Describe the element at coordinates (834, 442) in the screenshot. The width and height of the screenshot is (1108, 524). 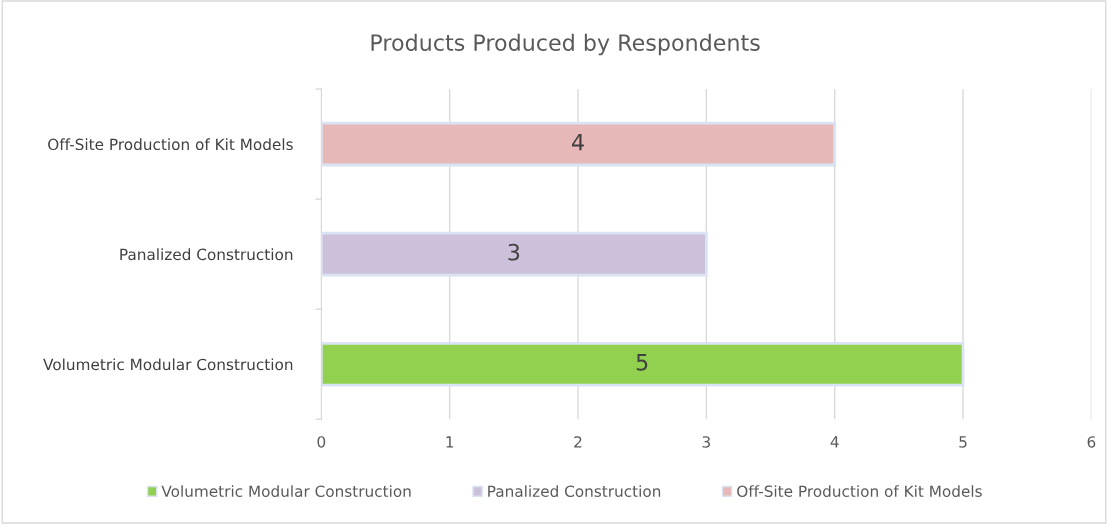
I see `x-tick-label: 4` at that location.